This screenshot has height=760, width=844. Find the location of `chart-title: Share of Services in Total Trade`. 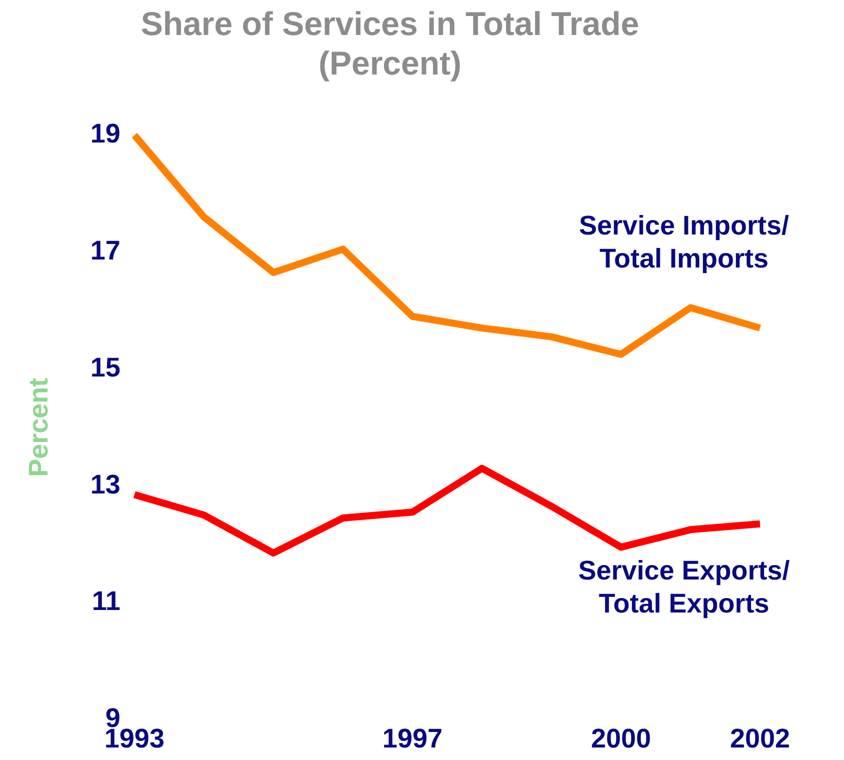

chart-title: Share of Services in Total Trade is located at coordinates (390, 23).